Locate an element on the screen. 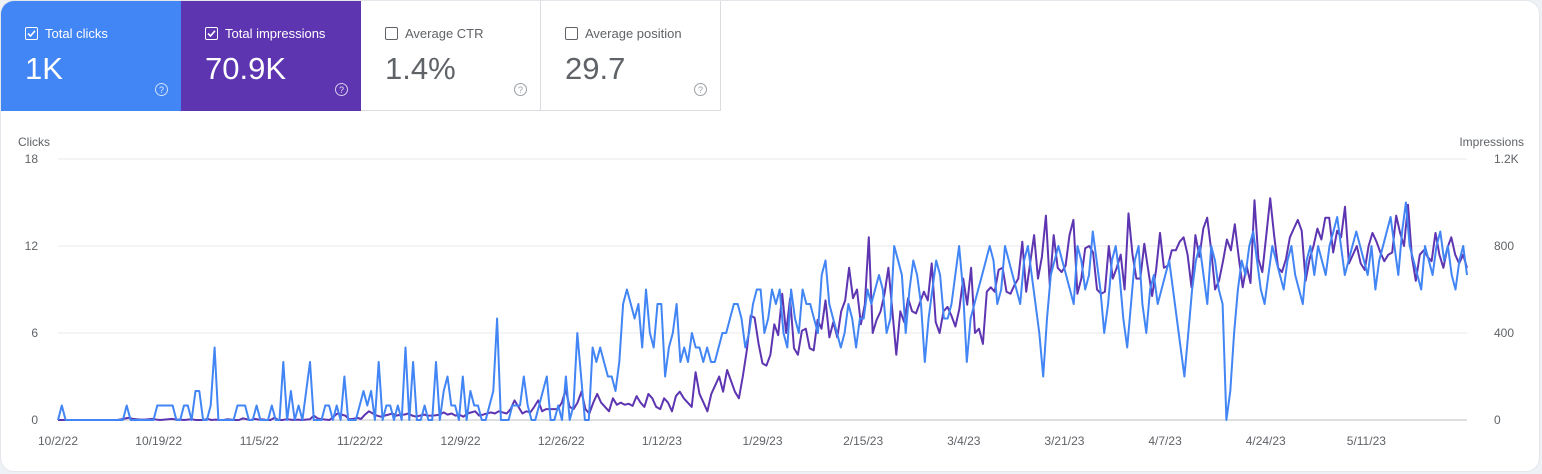 This screenshot has height=474, width=1542. right-axis-title: Impressions is located at coordinates (1491, 142).